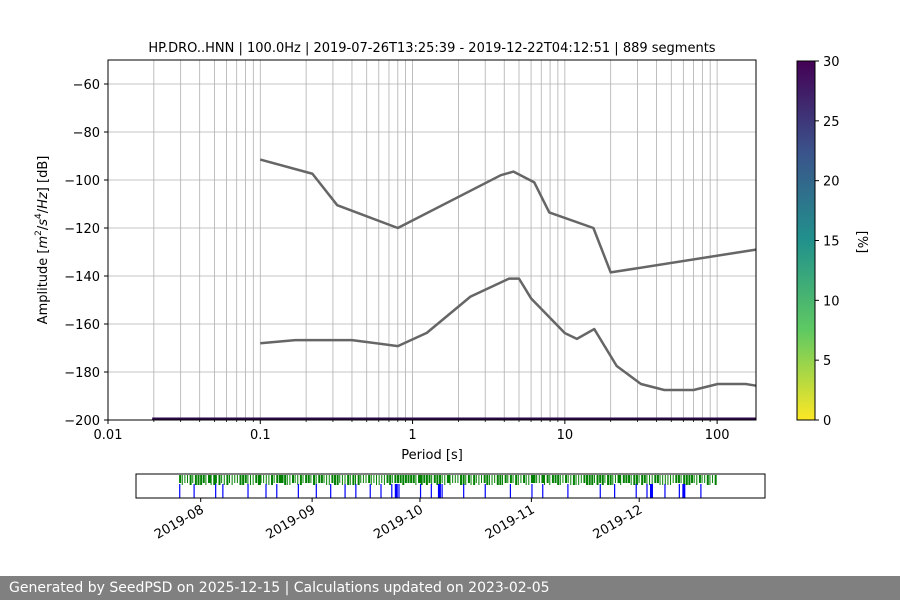 This screenshot has width=900, height=600. What do you see at coordinates (82, 373) in the screenshot?
I see `y-tick-label: −180` at bounding box center [82, 373].